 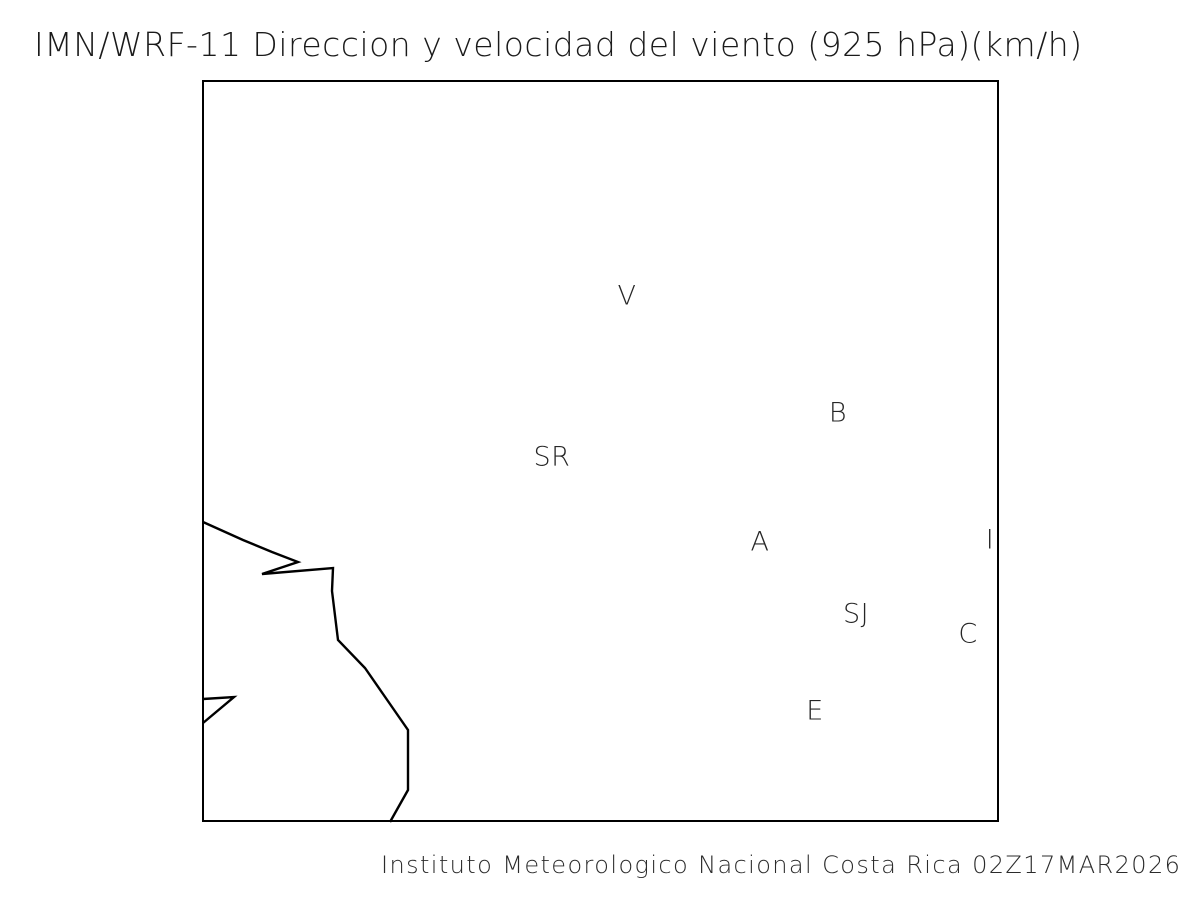 What do you see at coordinates (838, 413) in the screenshot?
I see `station-label-b: B` at bounding box center [838, 413].